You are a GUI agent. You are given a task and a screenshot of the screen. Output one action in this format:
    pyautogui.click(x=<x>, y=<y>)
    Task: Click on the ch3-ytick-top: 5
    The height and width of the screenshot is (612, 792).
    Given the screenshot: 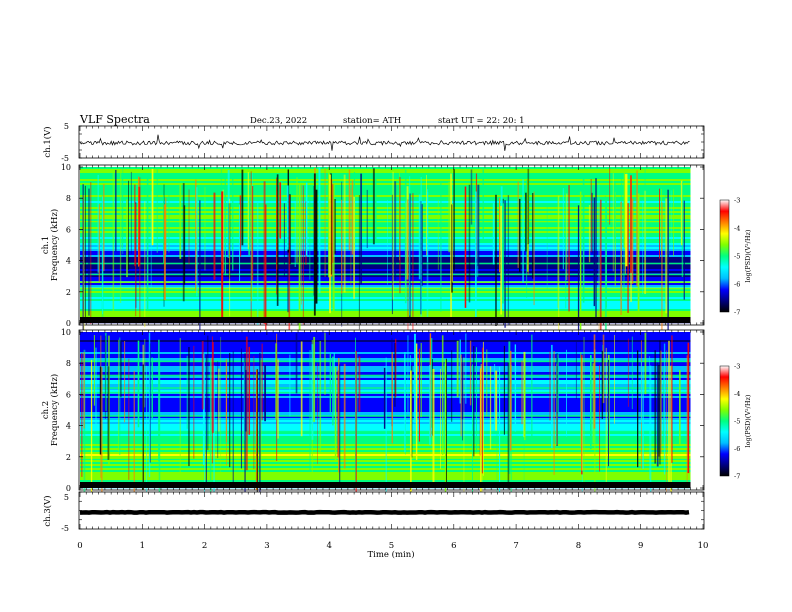 What is the action you would take?
    pyautogui.click(x=66, y=497)
    